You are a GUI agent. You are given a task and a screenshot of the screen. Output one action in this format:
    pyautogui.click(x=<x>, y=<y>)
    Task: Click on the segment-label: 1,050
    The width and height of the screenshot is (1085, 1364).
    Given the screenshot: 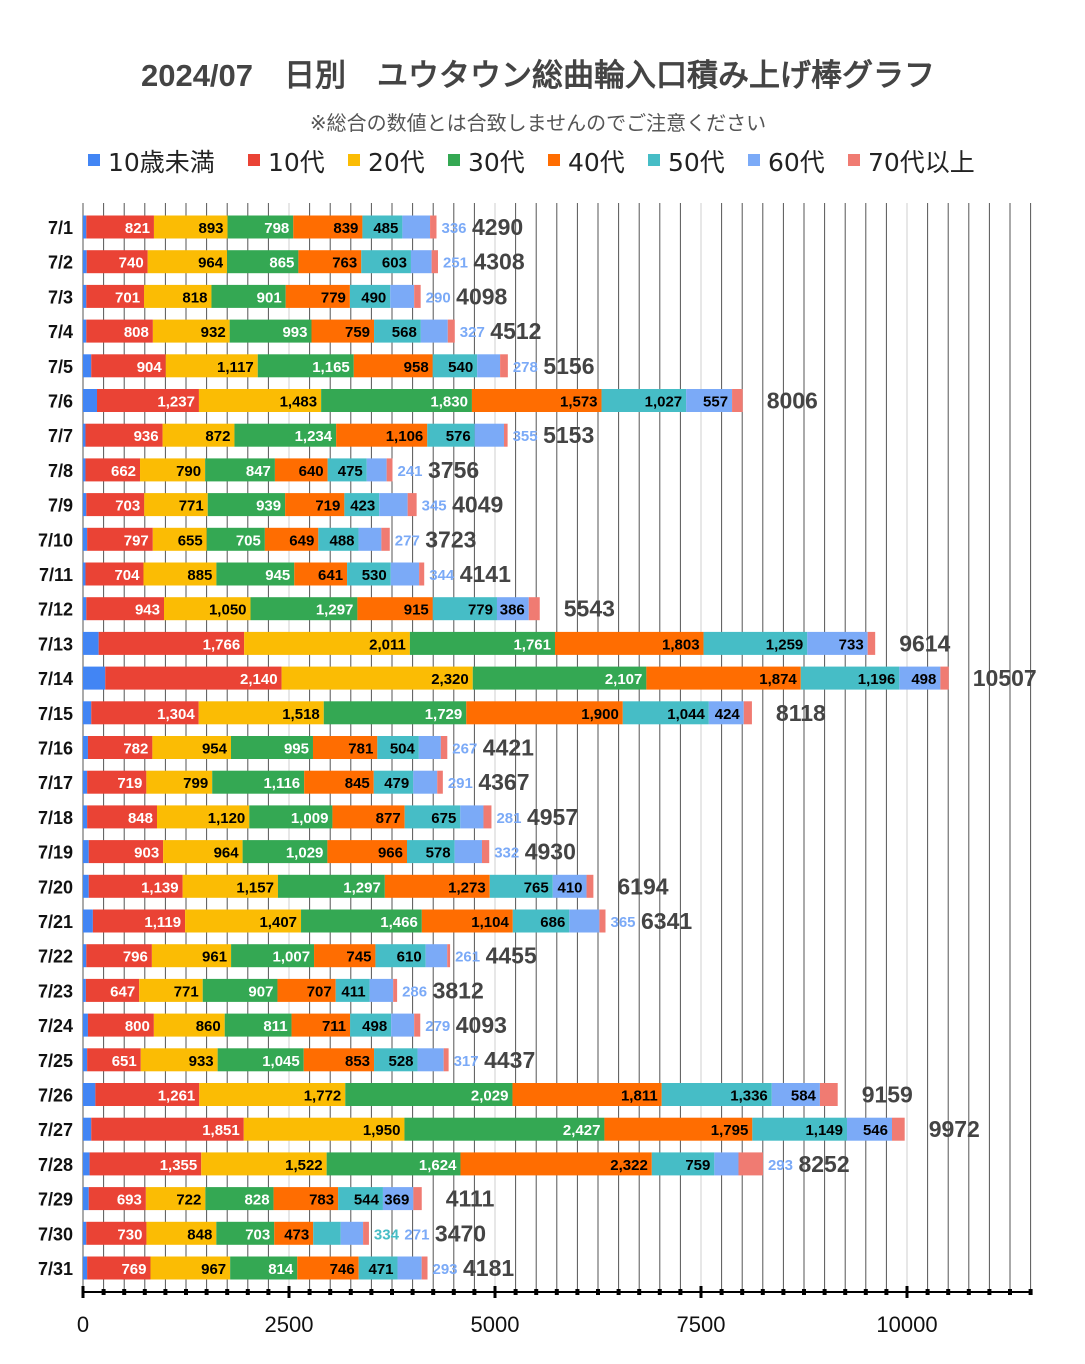 What is the action you would take?
    pyautogui.click(x=228, y=610)
    